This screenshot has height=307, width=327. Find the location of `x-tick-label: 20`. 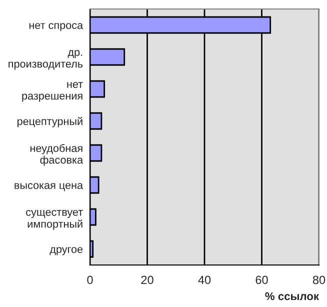

x-tick-label: 20 is located at coordinates (147, 280).